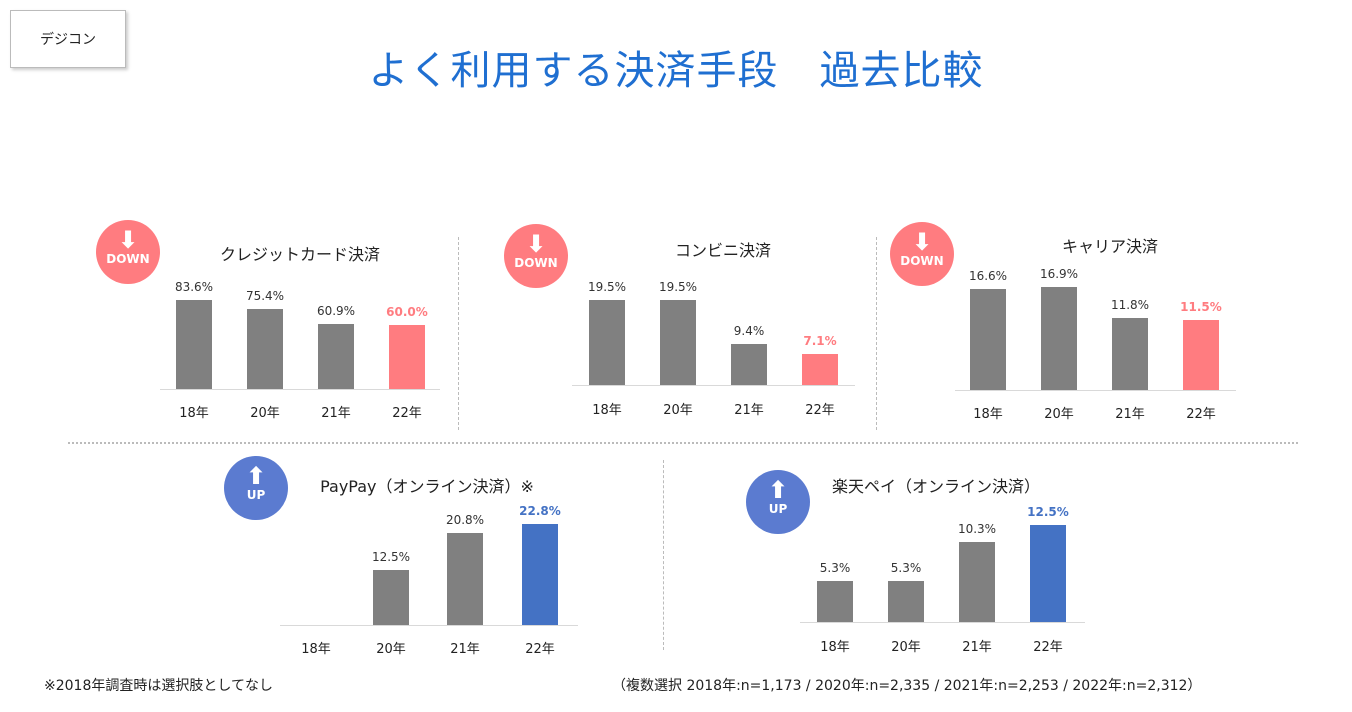  Describe the element at coordinates (676, 71) in the screenshot. I see `page-title: よく利用する決済手段 過去比較` at that location.